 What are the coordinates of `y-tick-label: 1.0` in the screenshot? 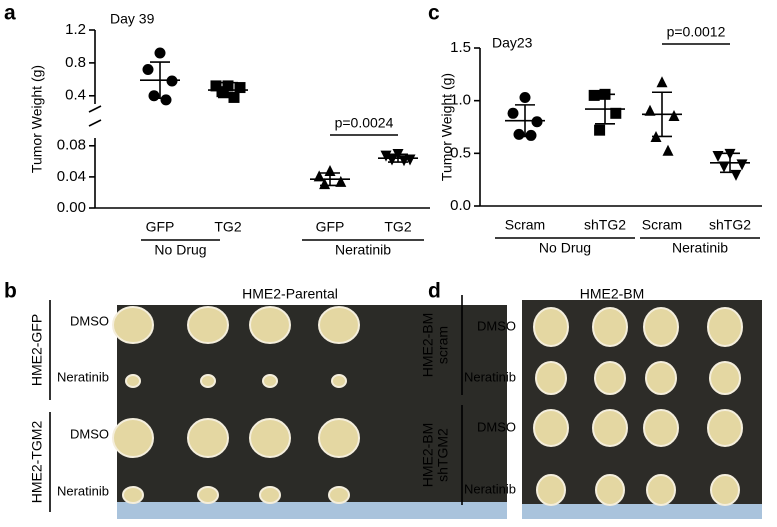 It's located at (460, 100).